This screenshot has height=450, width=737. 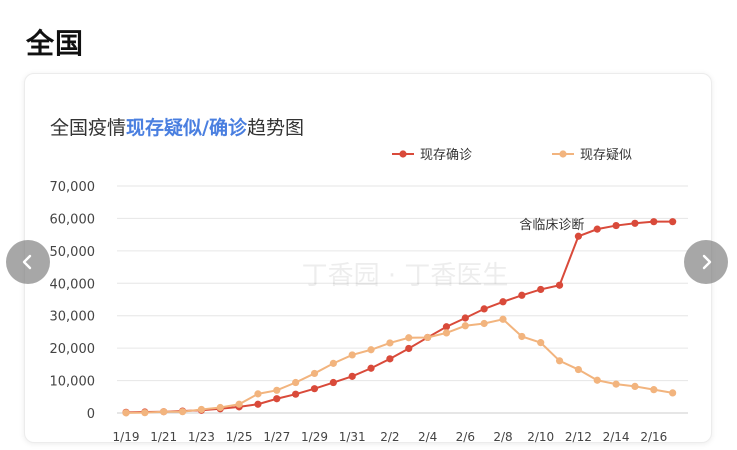 I want to click on watermark-text: 丁香园 · 丁香医生, so click(x=405, y=276).